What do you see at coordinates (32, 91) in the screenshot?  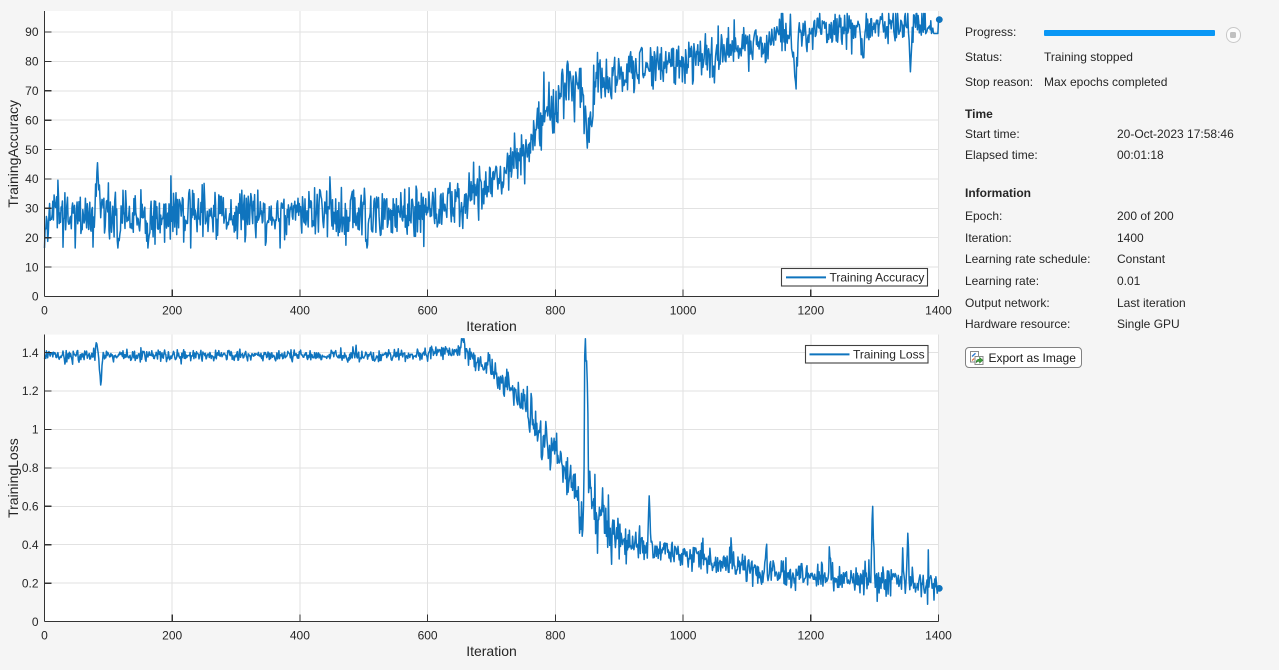 I see `svg-text: 70` at bounding box center [32, 91].